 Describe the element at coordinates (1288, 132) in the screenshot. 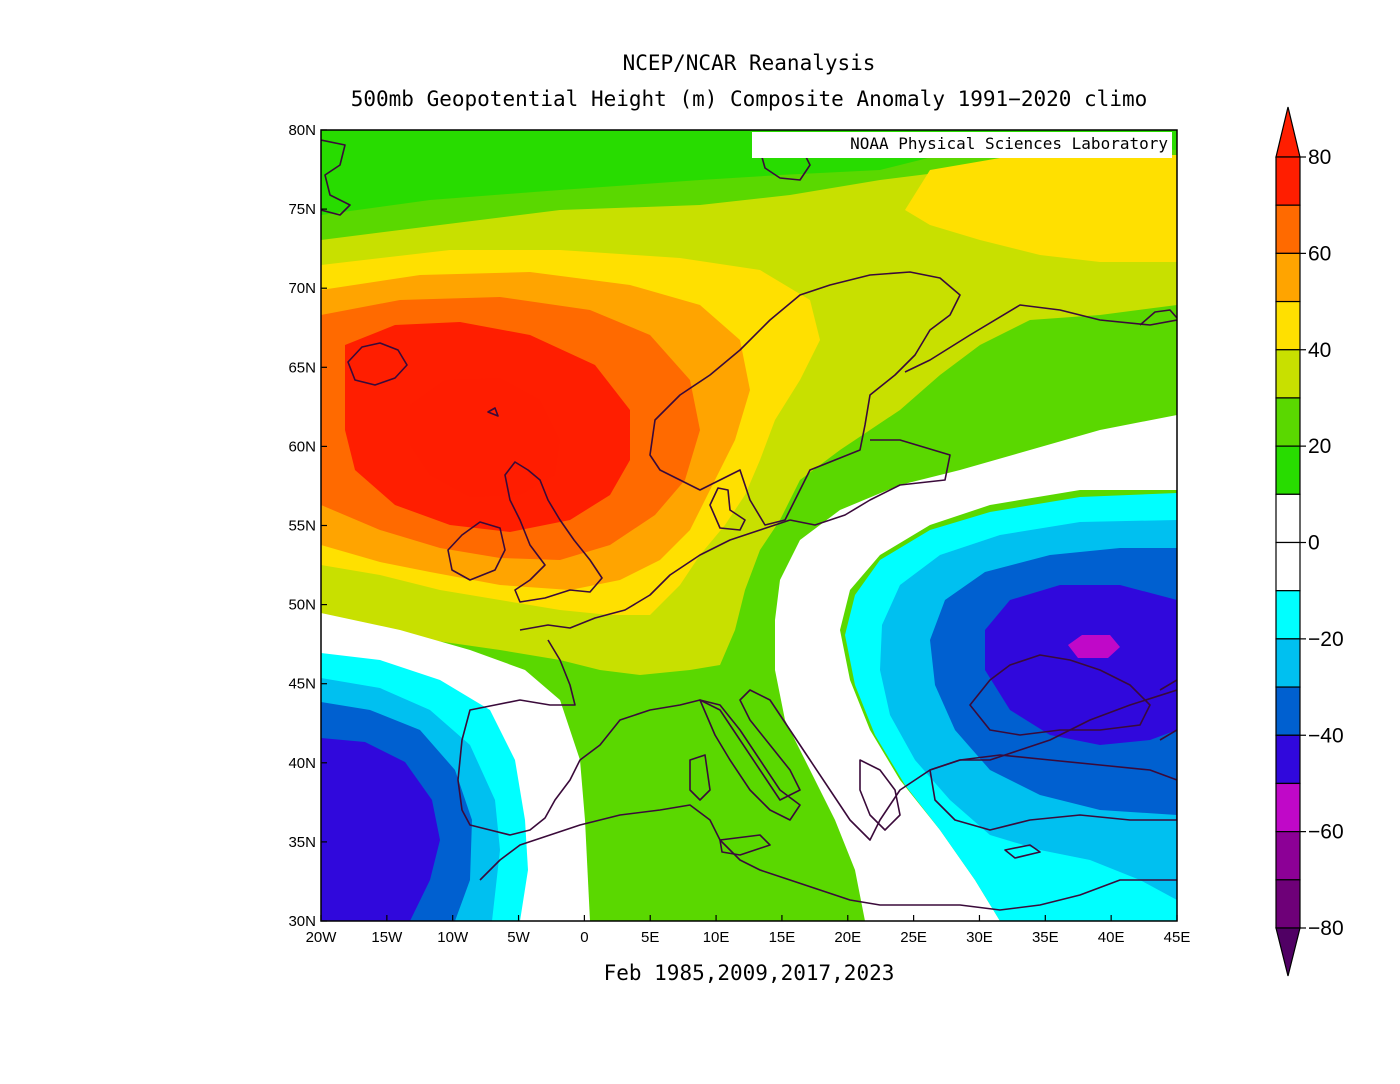

I see `colorbar-max-arrow` at that location.